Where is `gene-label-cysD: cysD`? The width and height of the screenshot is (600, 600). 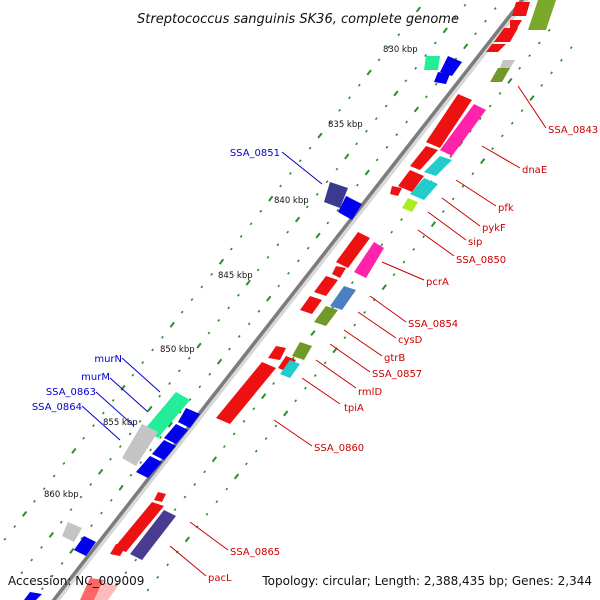 gene-label-cysD: cysD is located at coordinates (410, 340).